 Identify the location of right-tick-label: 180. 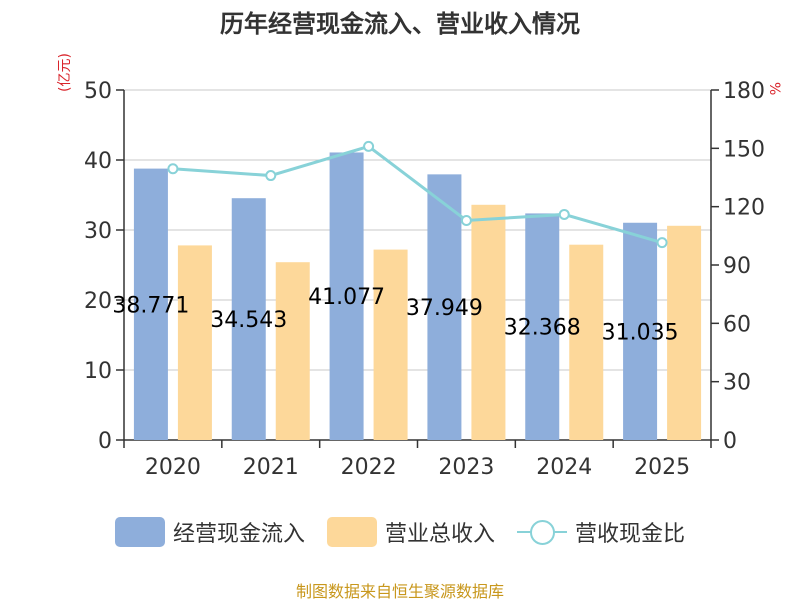
(744, 91).